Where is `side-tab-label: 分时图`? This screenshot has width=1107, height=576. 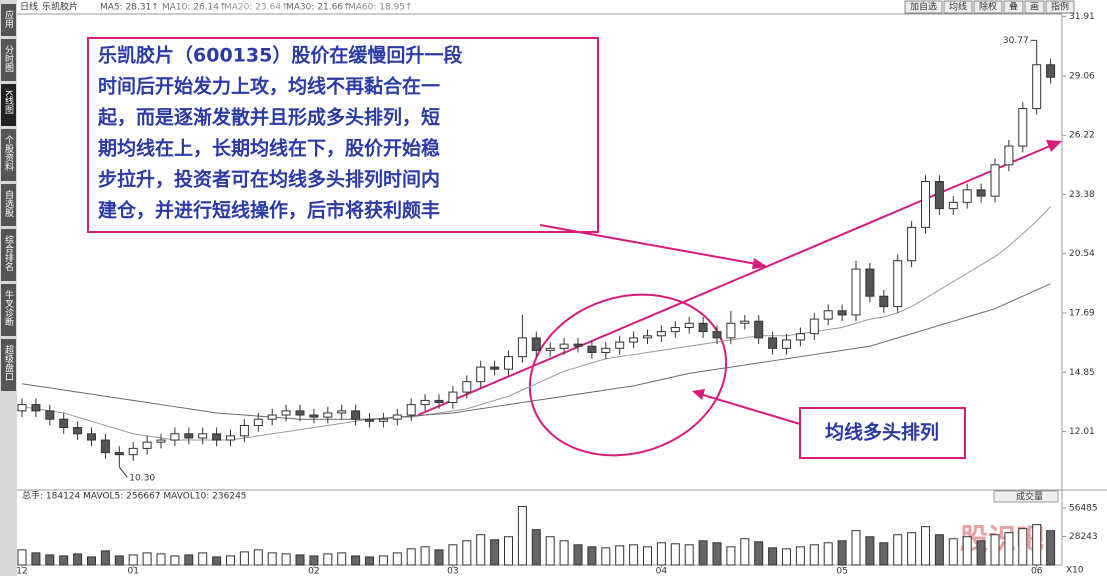
side-tab-label: 分时图 is located at coordinates (8, 59).